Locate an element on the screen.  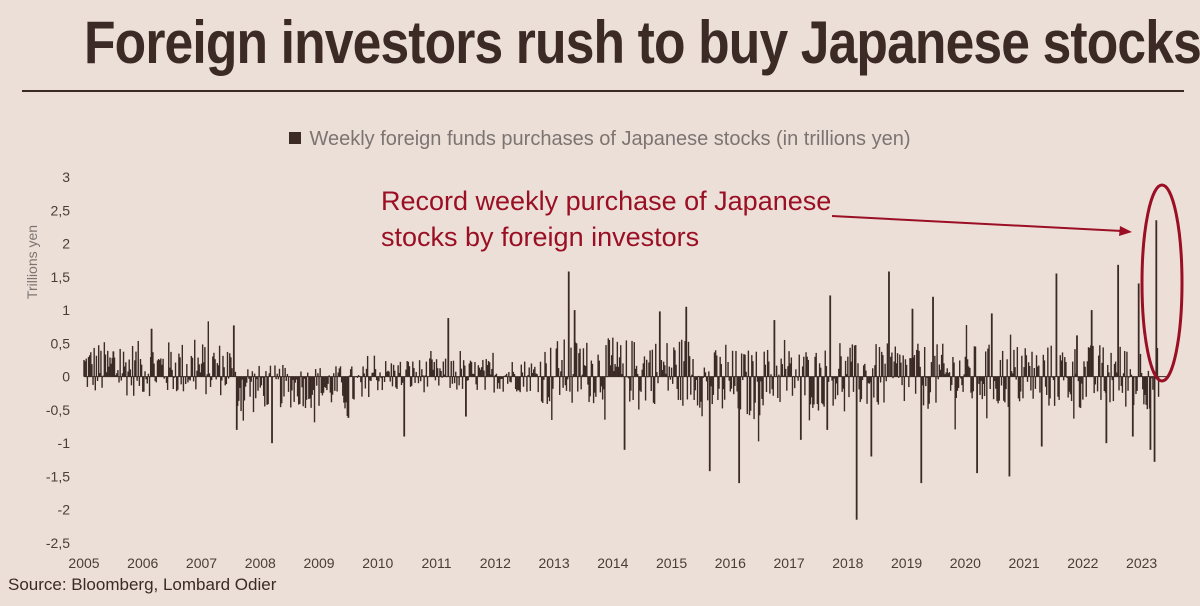
x-tick-label: 2015 is located at coordinates (671, 563).